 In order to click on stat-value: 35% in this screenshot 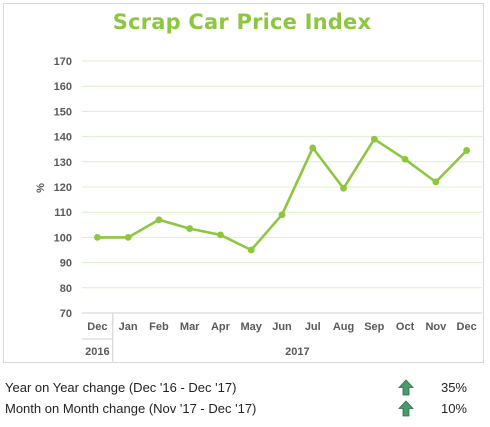, I will do `click(453, 387)`.